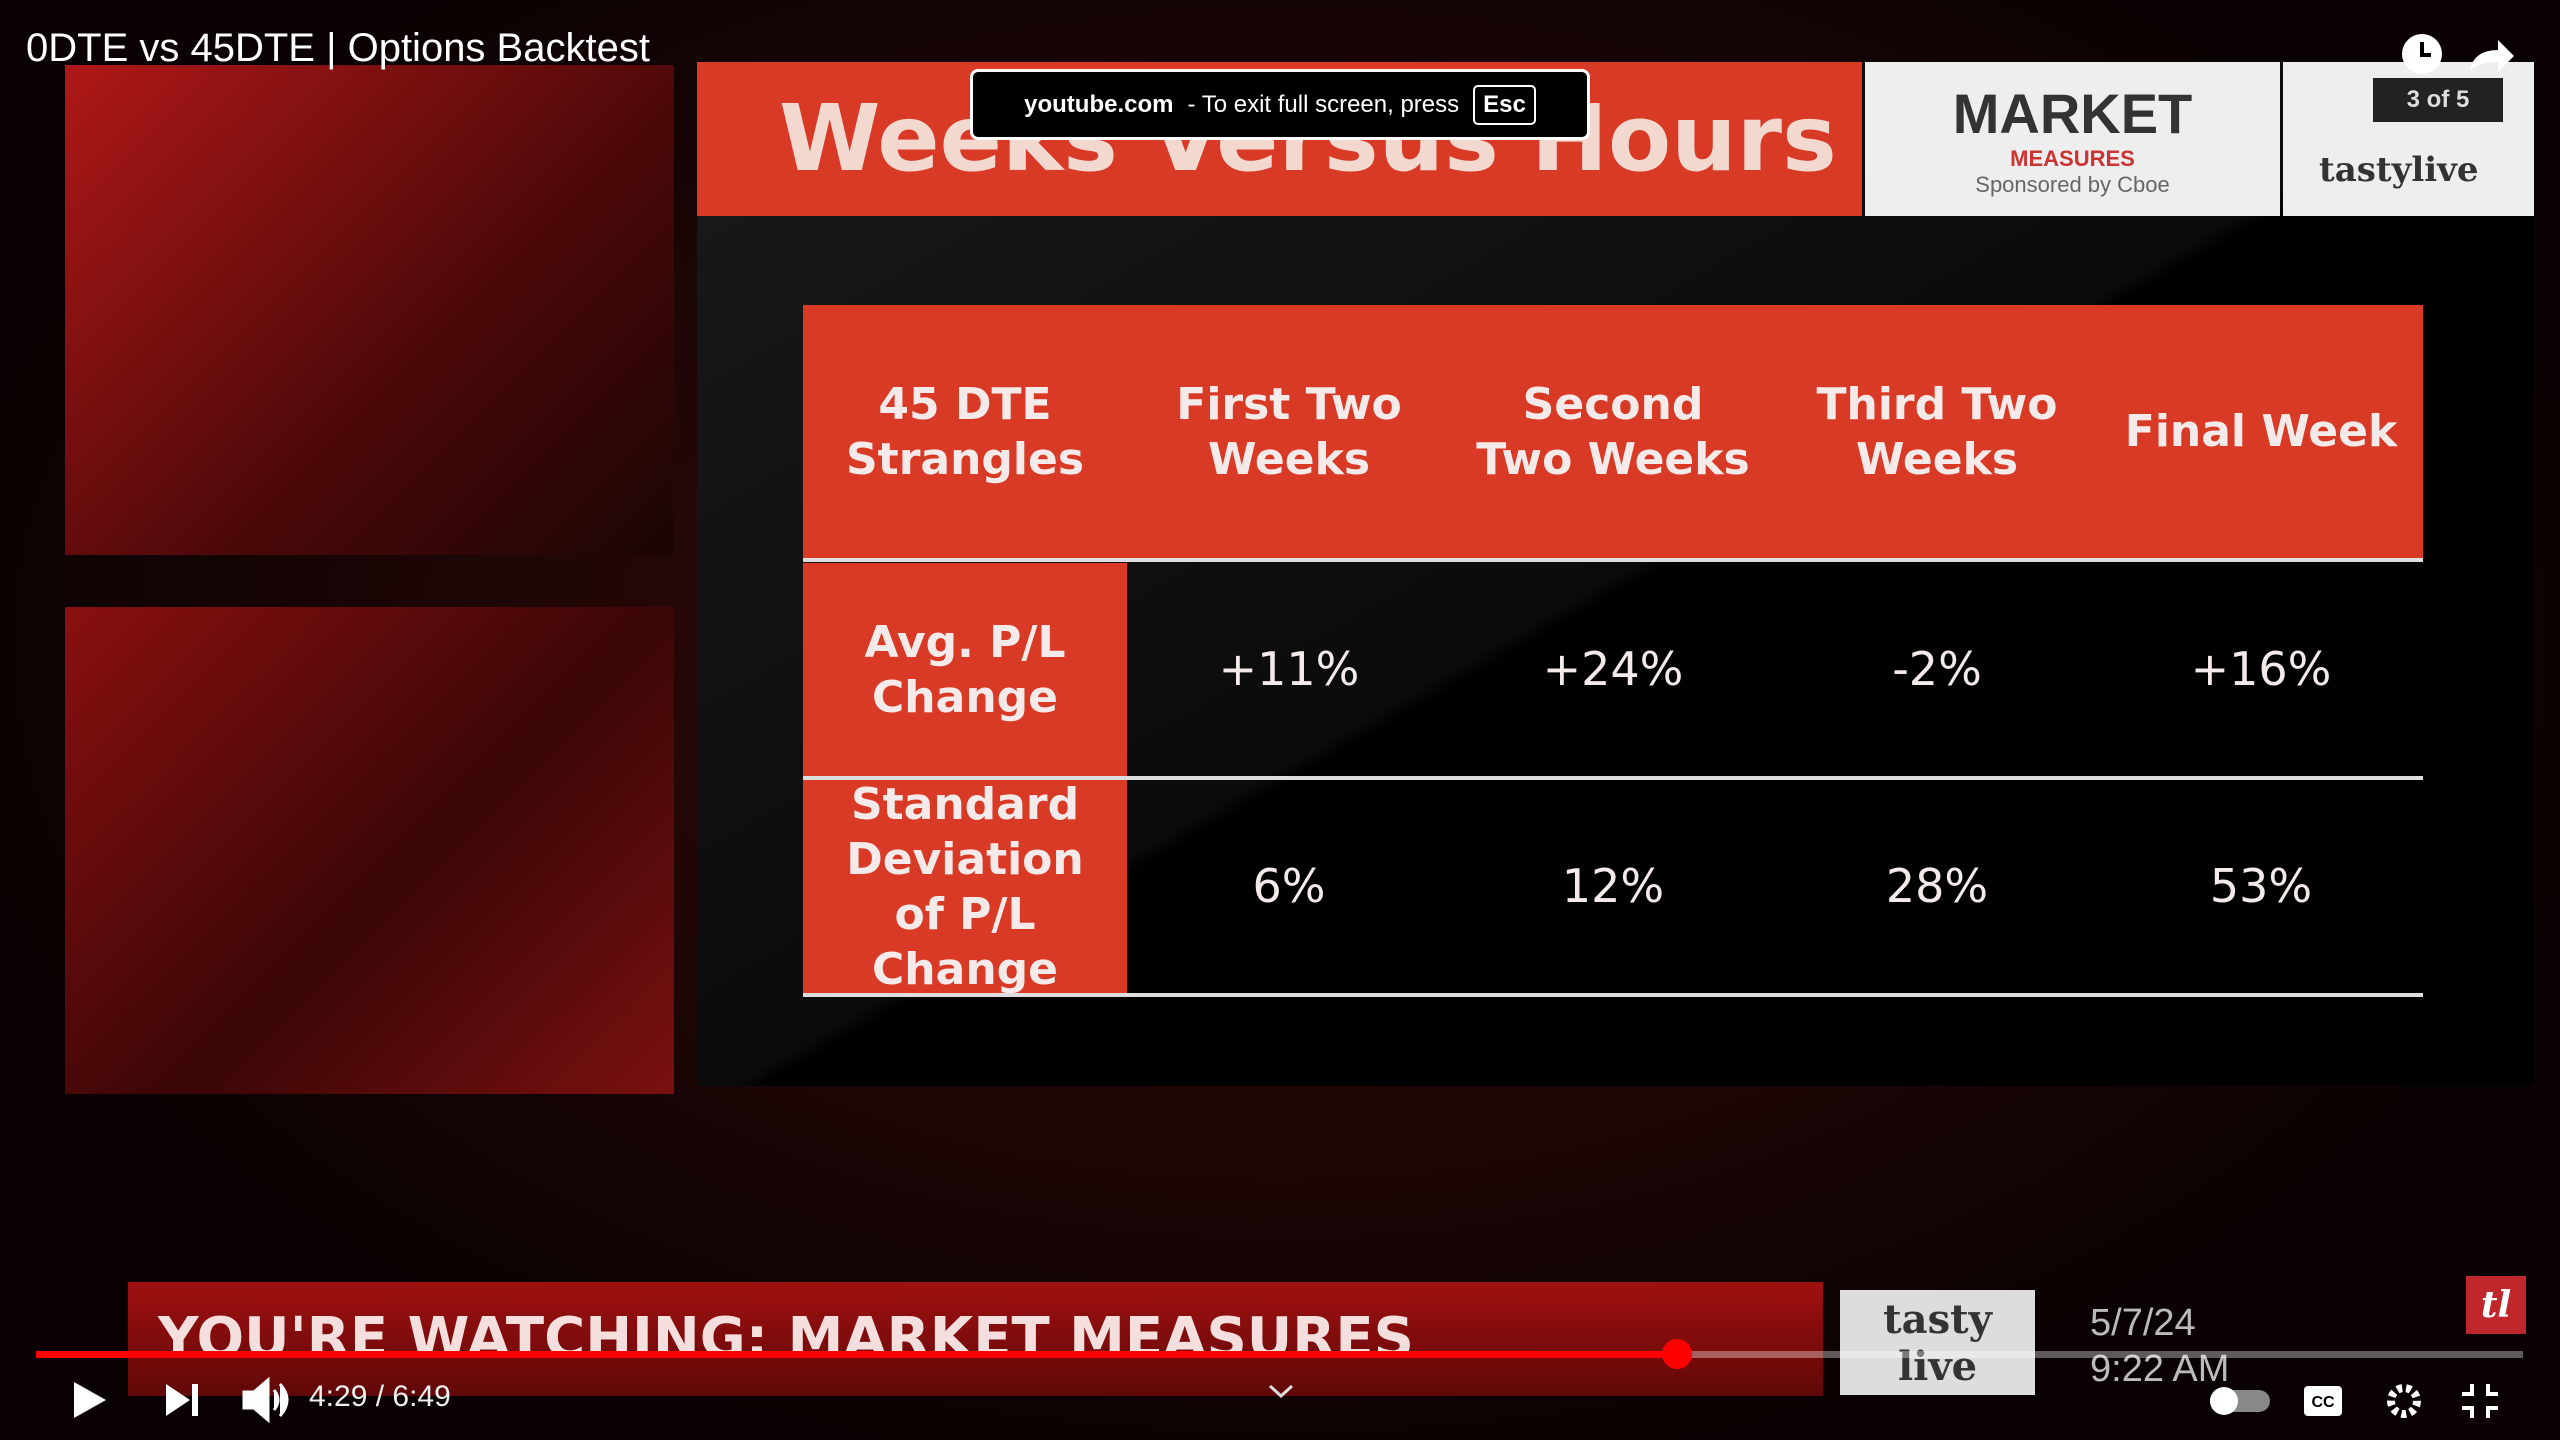 The width and height of the screenshot is (2560, 1440). What do you see at coordinates (2408, 139) in the screenshot?
I see `logo-box: 3 of 5 tastylive` at bounding box center [2408, 139].